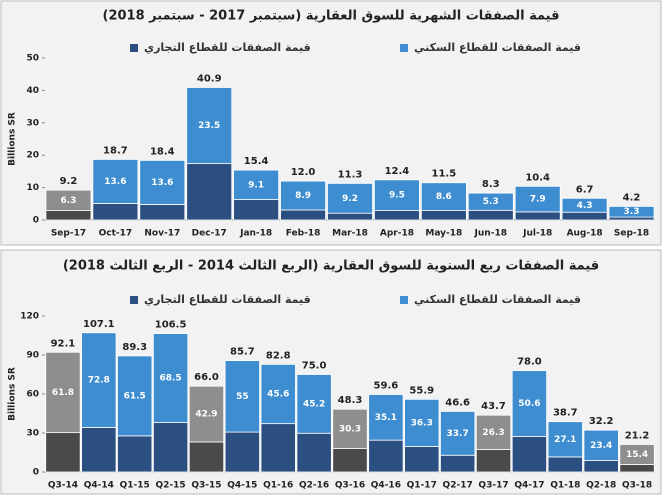 Image resolution: width=662 pixels, height=495 pixels. Describe the element at coordinates (565, 486) in the screenshot. I see `x-tick-label: Q1-18` at that location.